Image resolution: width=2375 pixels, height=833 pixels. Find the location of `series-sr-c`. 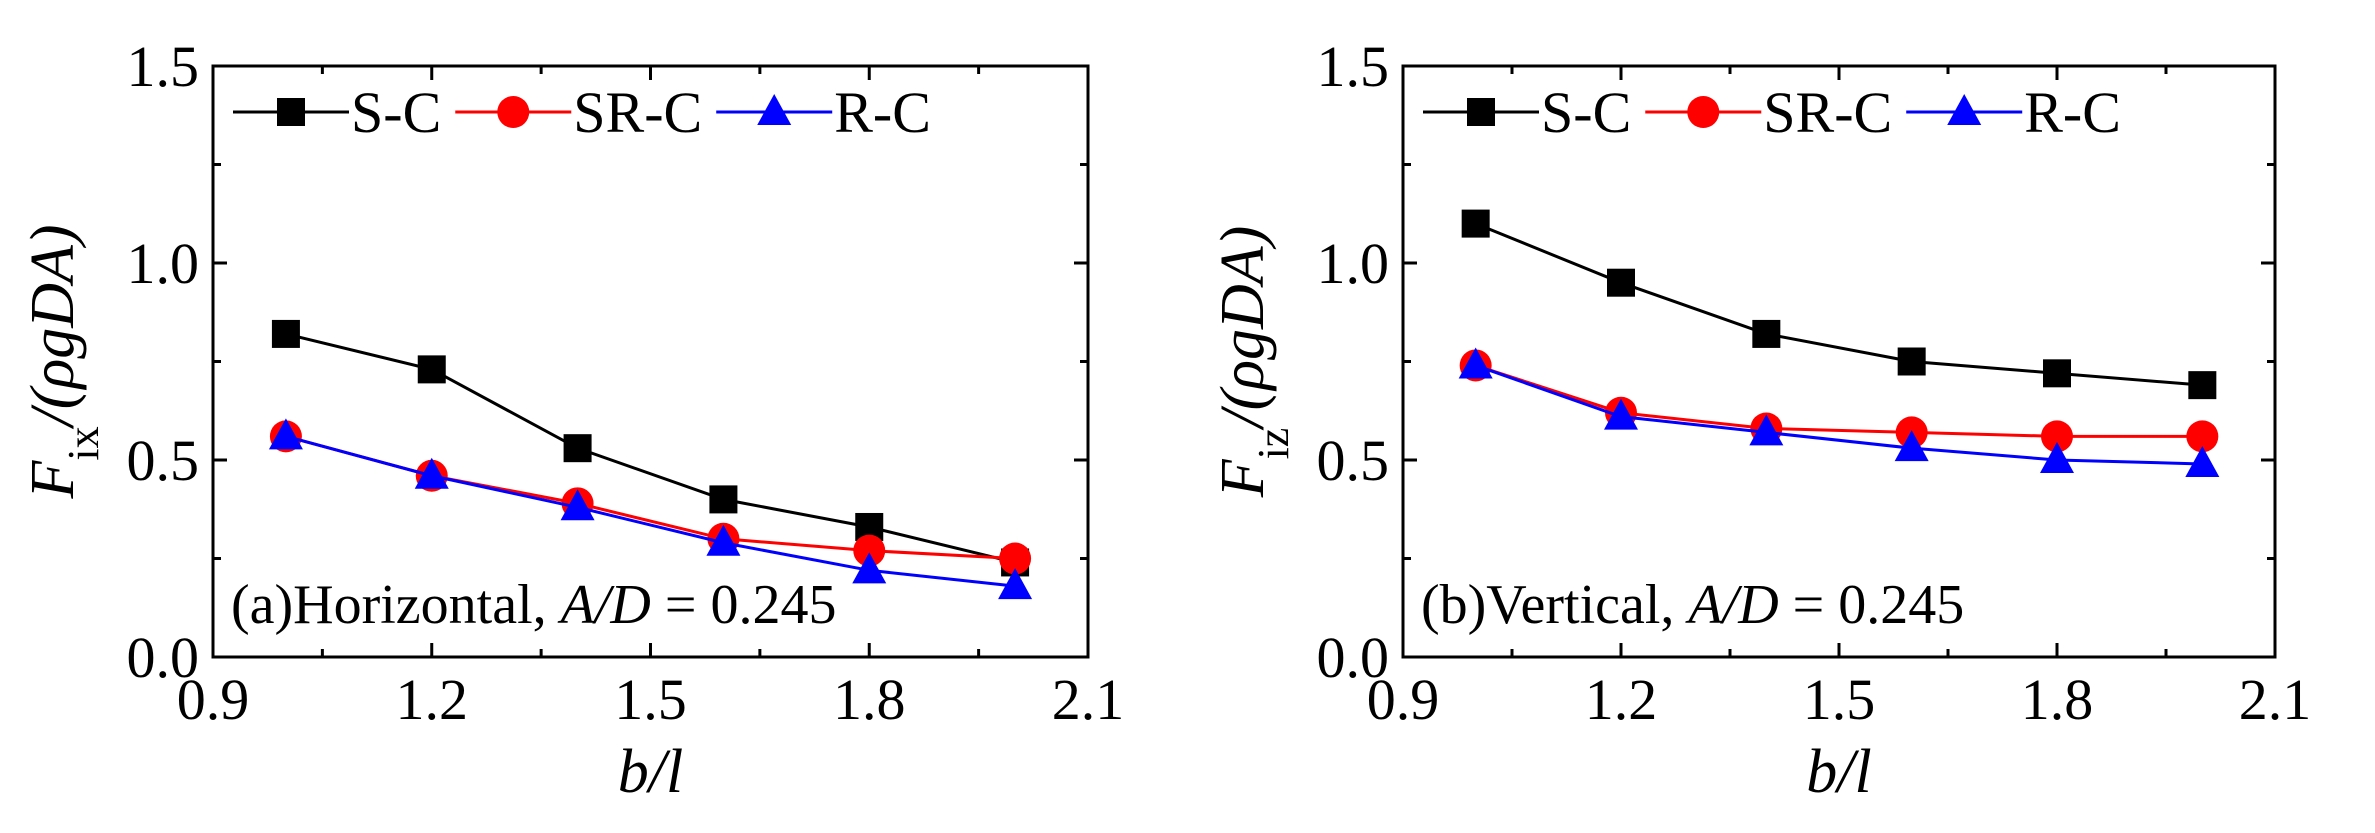

series-sr-c is located at coordinates (650, 497).